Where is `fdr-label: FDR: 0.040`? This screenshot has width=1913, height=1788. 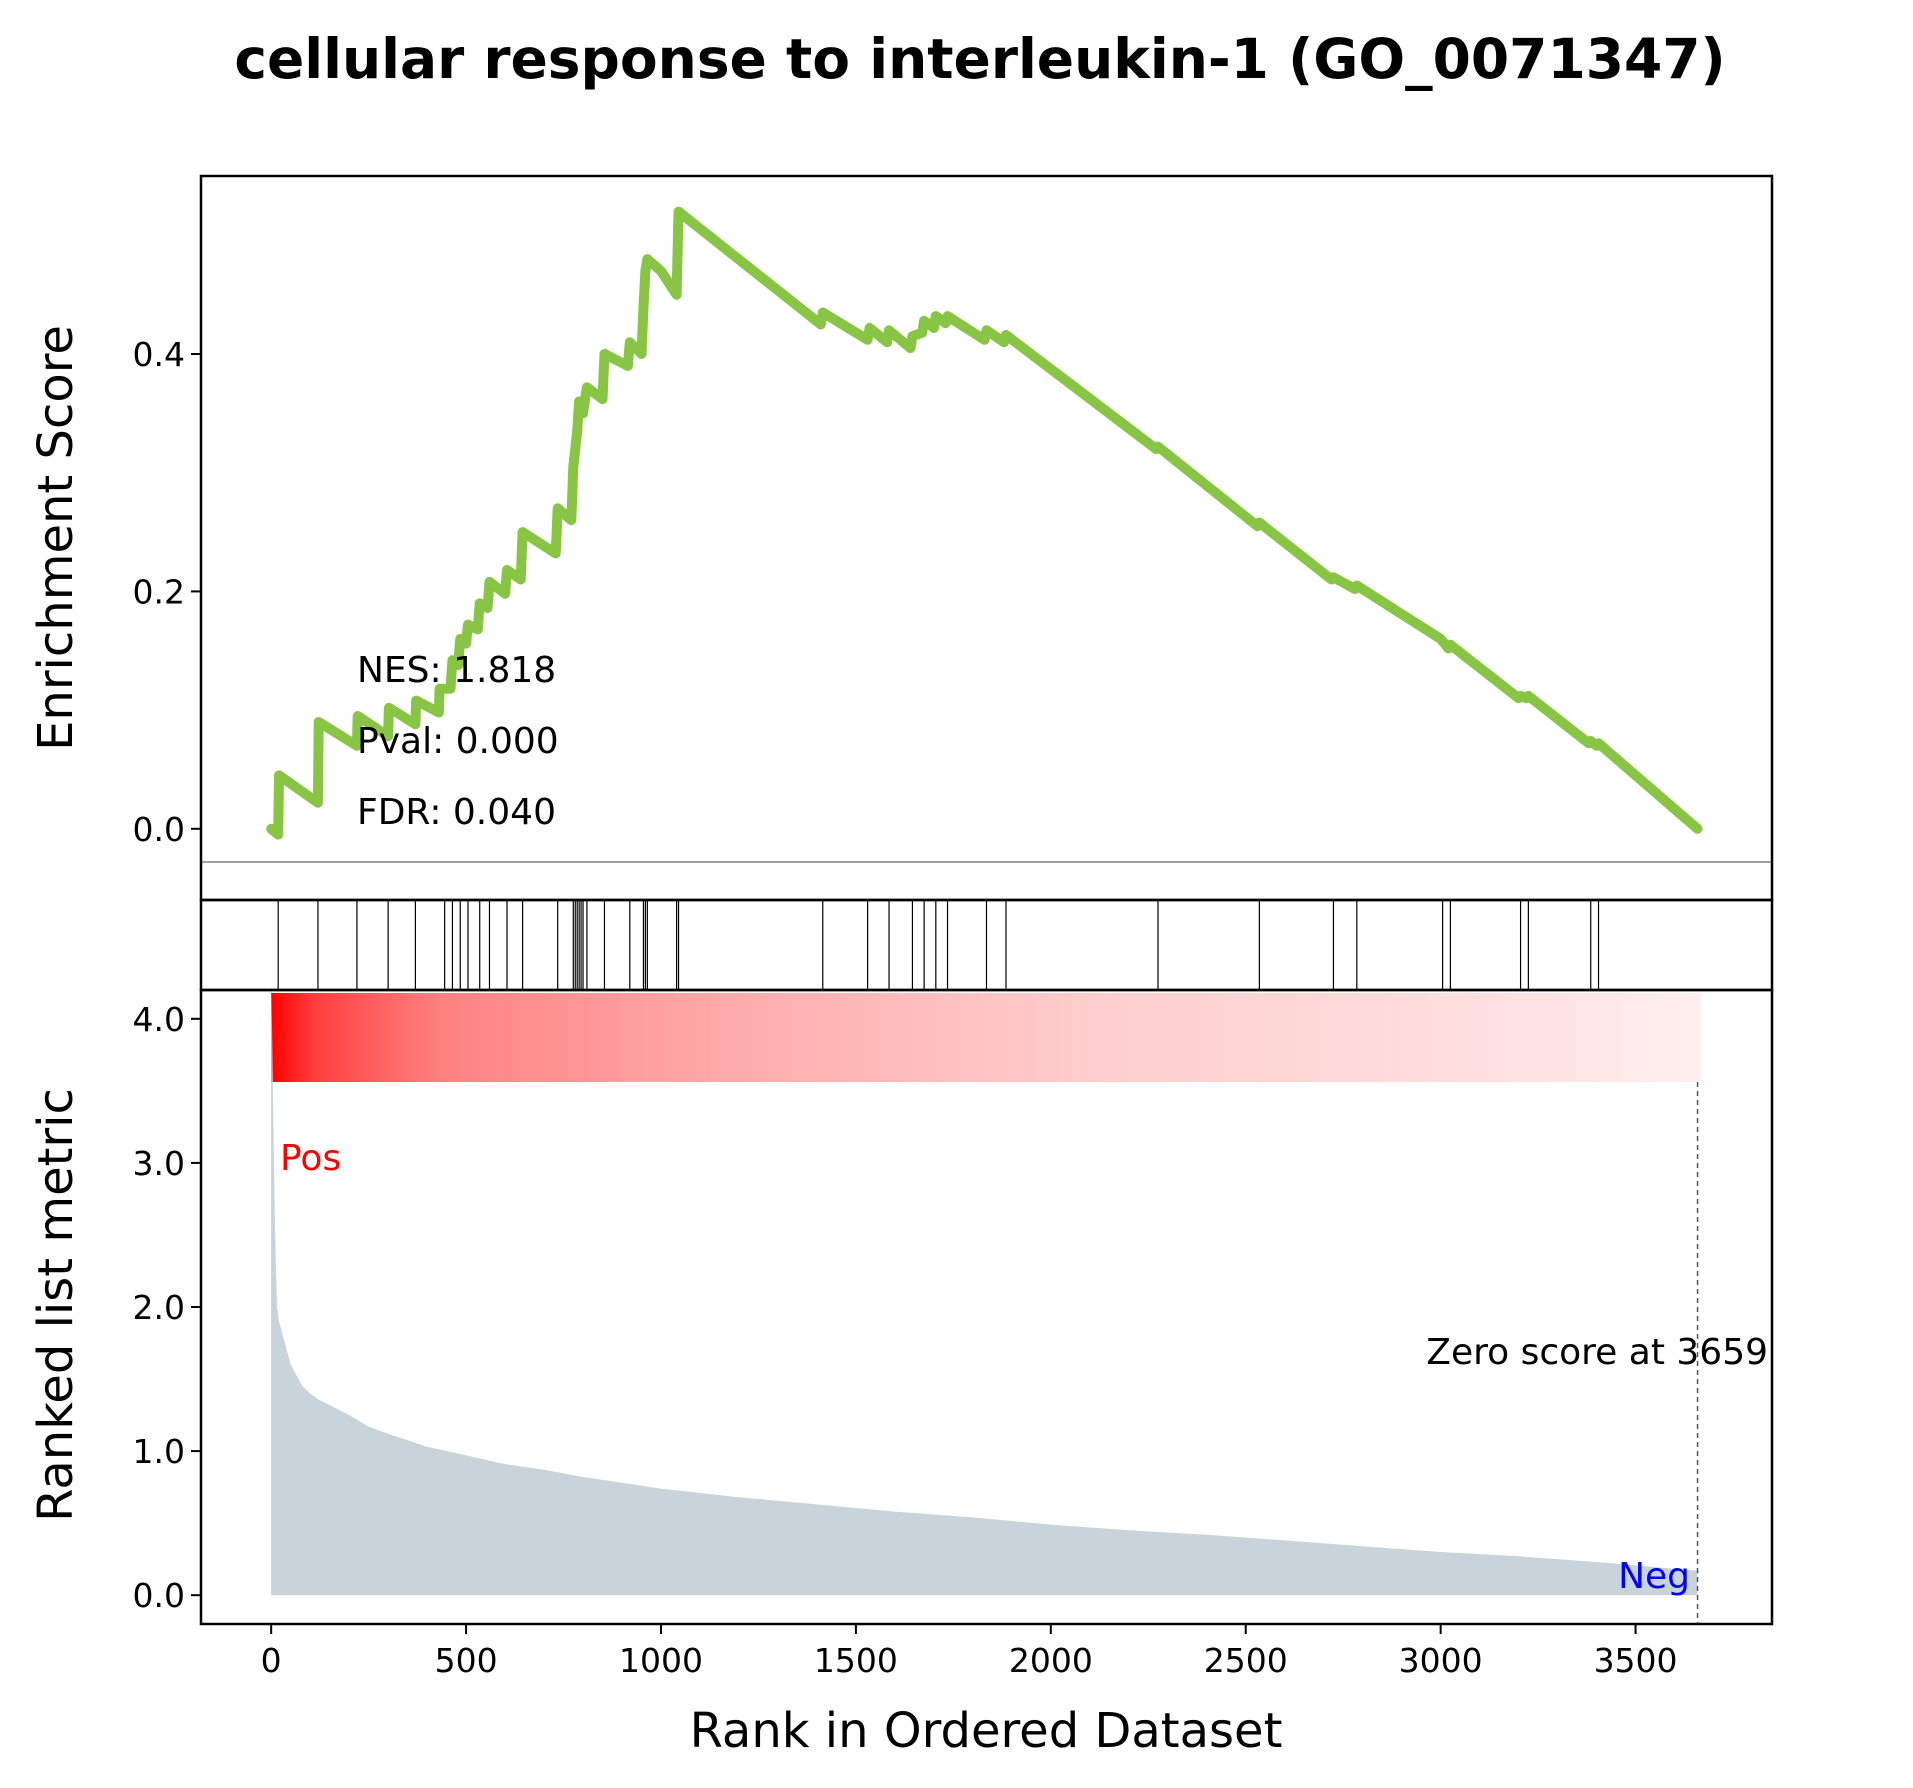 fdr-label: FDR: 0.040 is located at coordinates (456, 812).